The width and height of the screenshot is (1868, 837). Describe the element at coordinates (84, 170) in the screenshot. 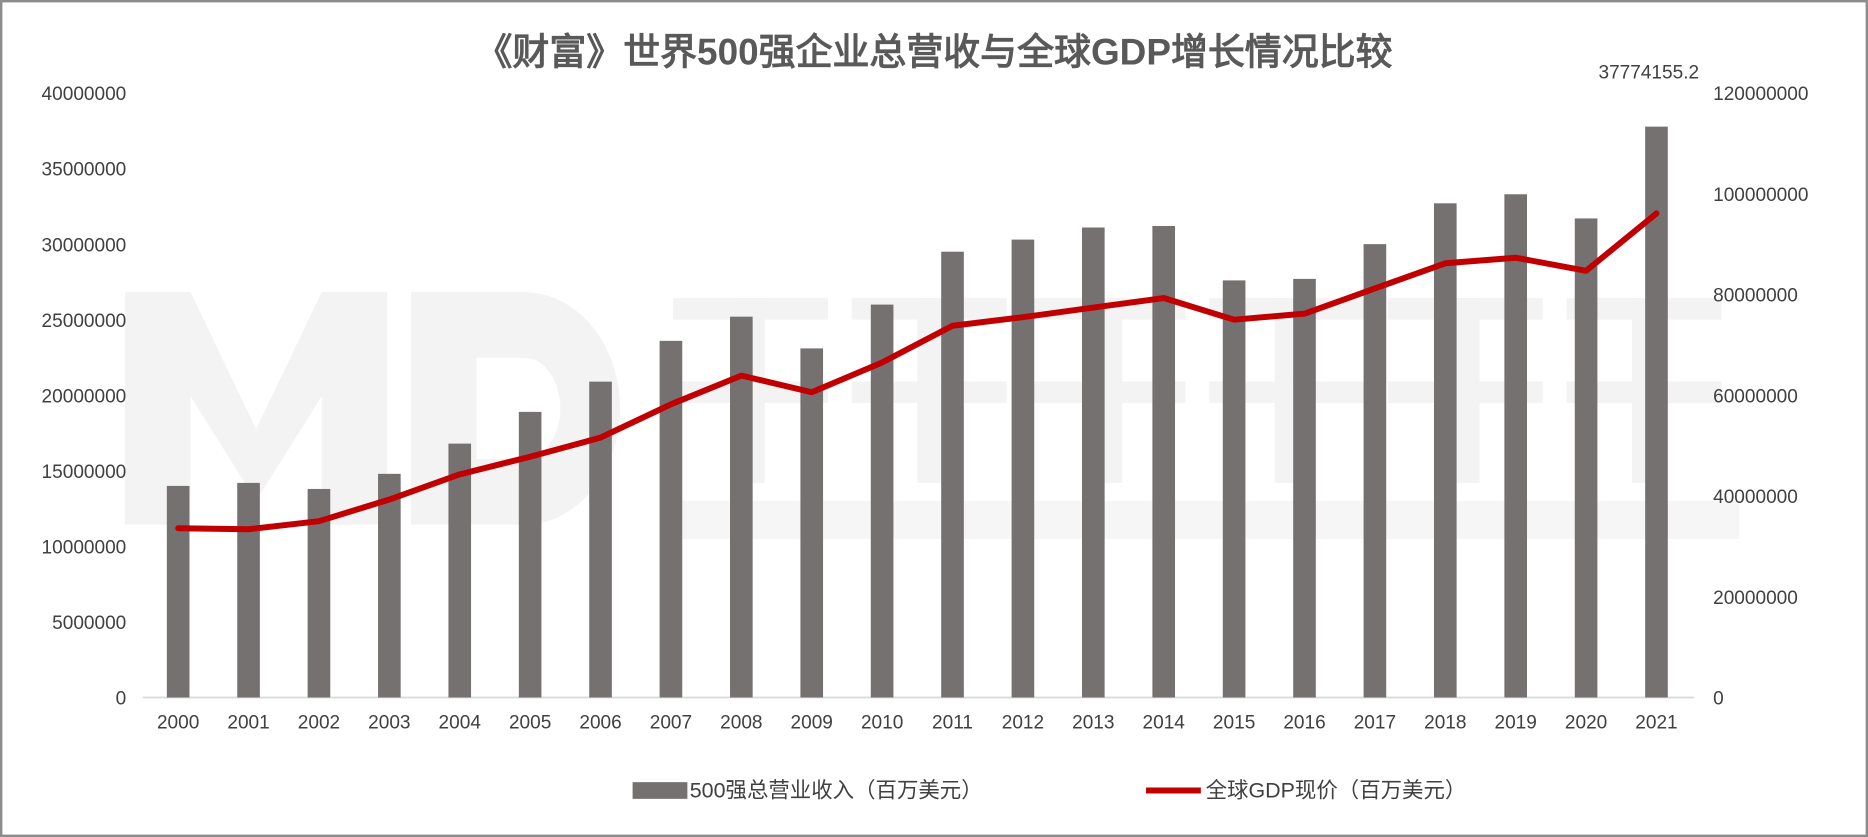

I see `left-tick-label: 35000000` at that location.